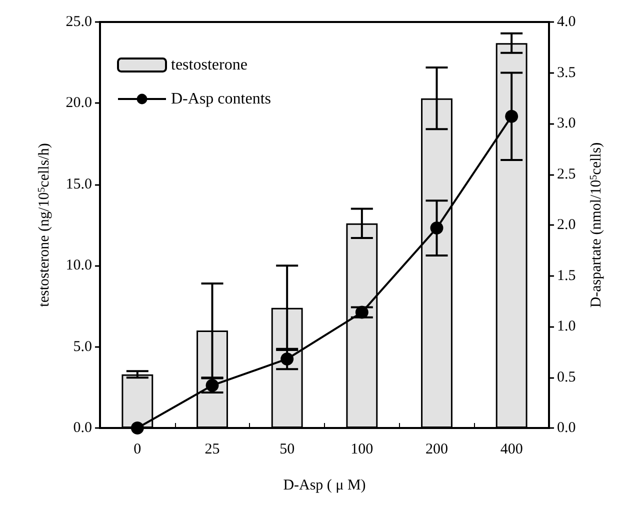 This screenshot has height=509, width=629. I want to click on y2-tick-label: 3.5, so click(566, 72).